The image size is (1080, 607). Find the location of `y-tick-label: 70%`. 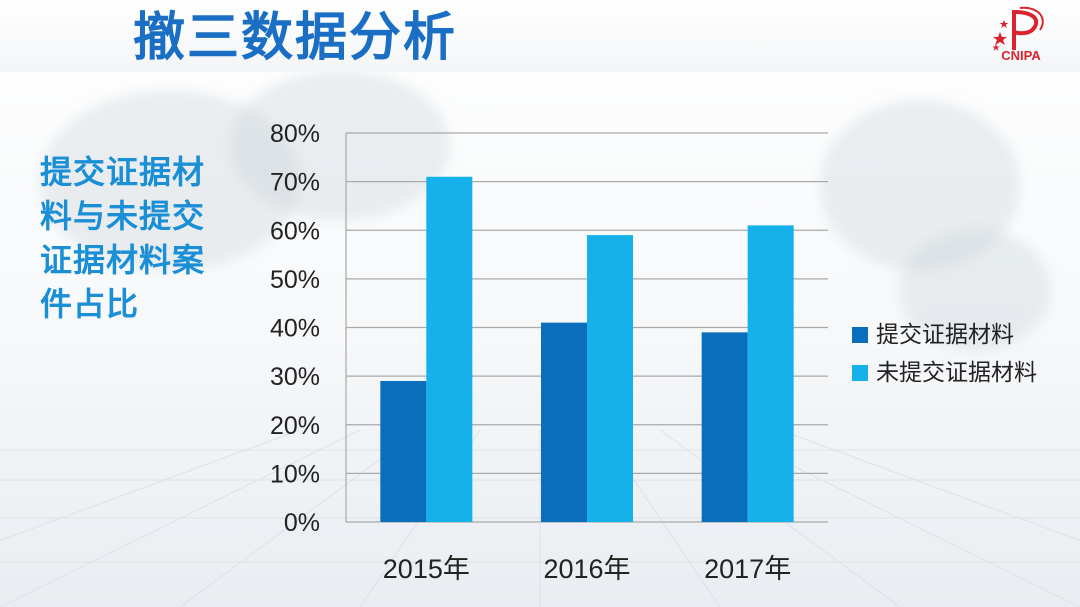

y-tick-label: 70% is located at coordinates (295, 183).